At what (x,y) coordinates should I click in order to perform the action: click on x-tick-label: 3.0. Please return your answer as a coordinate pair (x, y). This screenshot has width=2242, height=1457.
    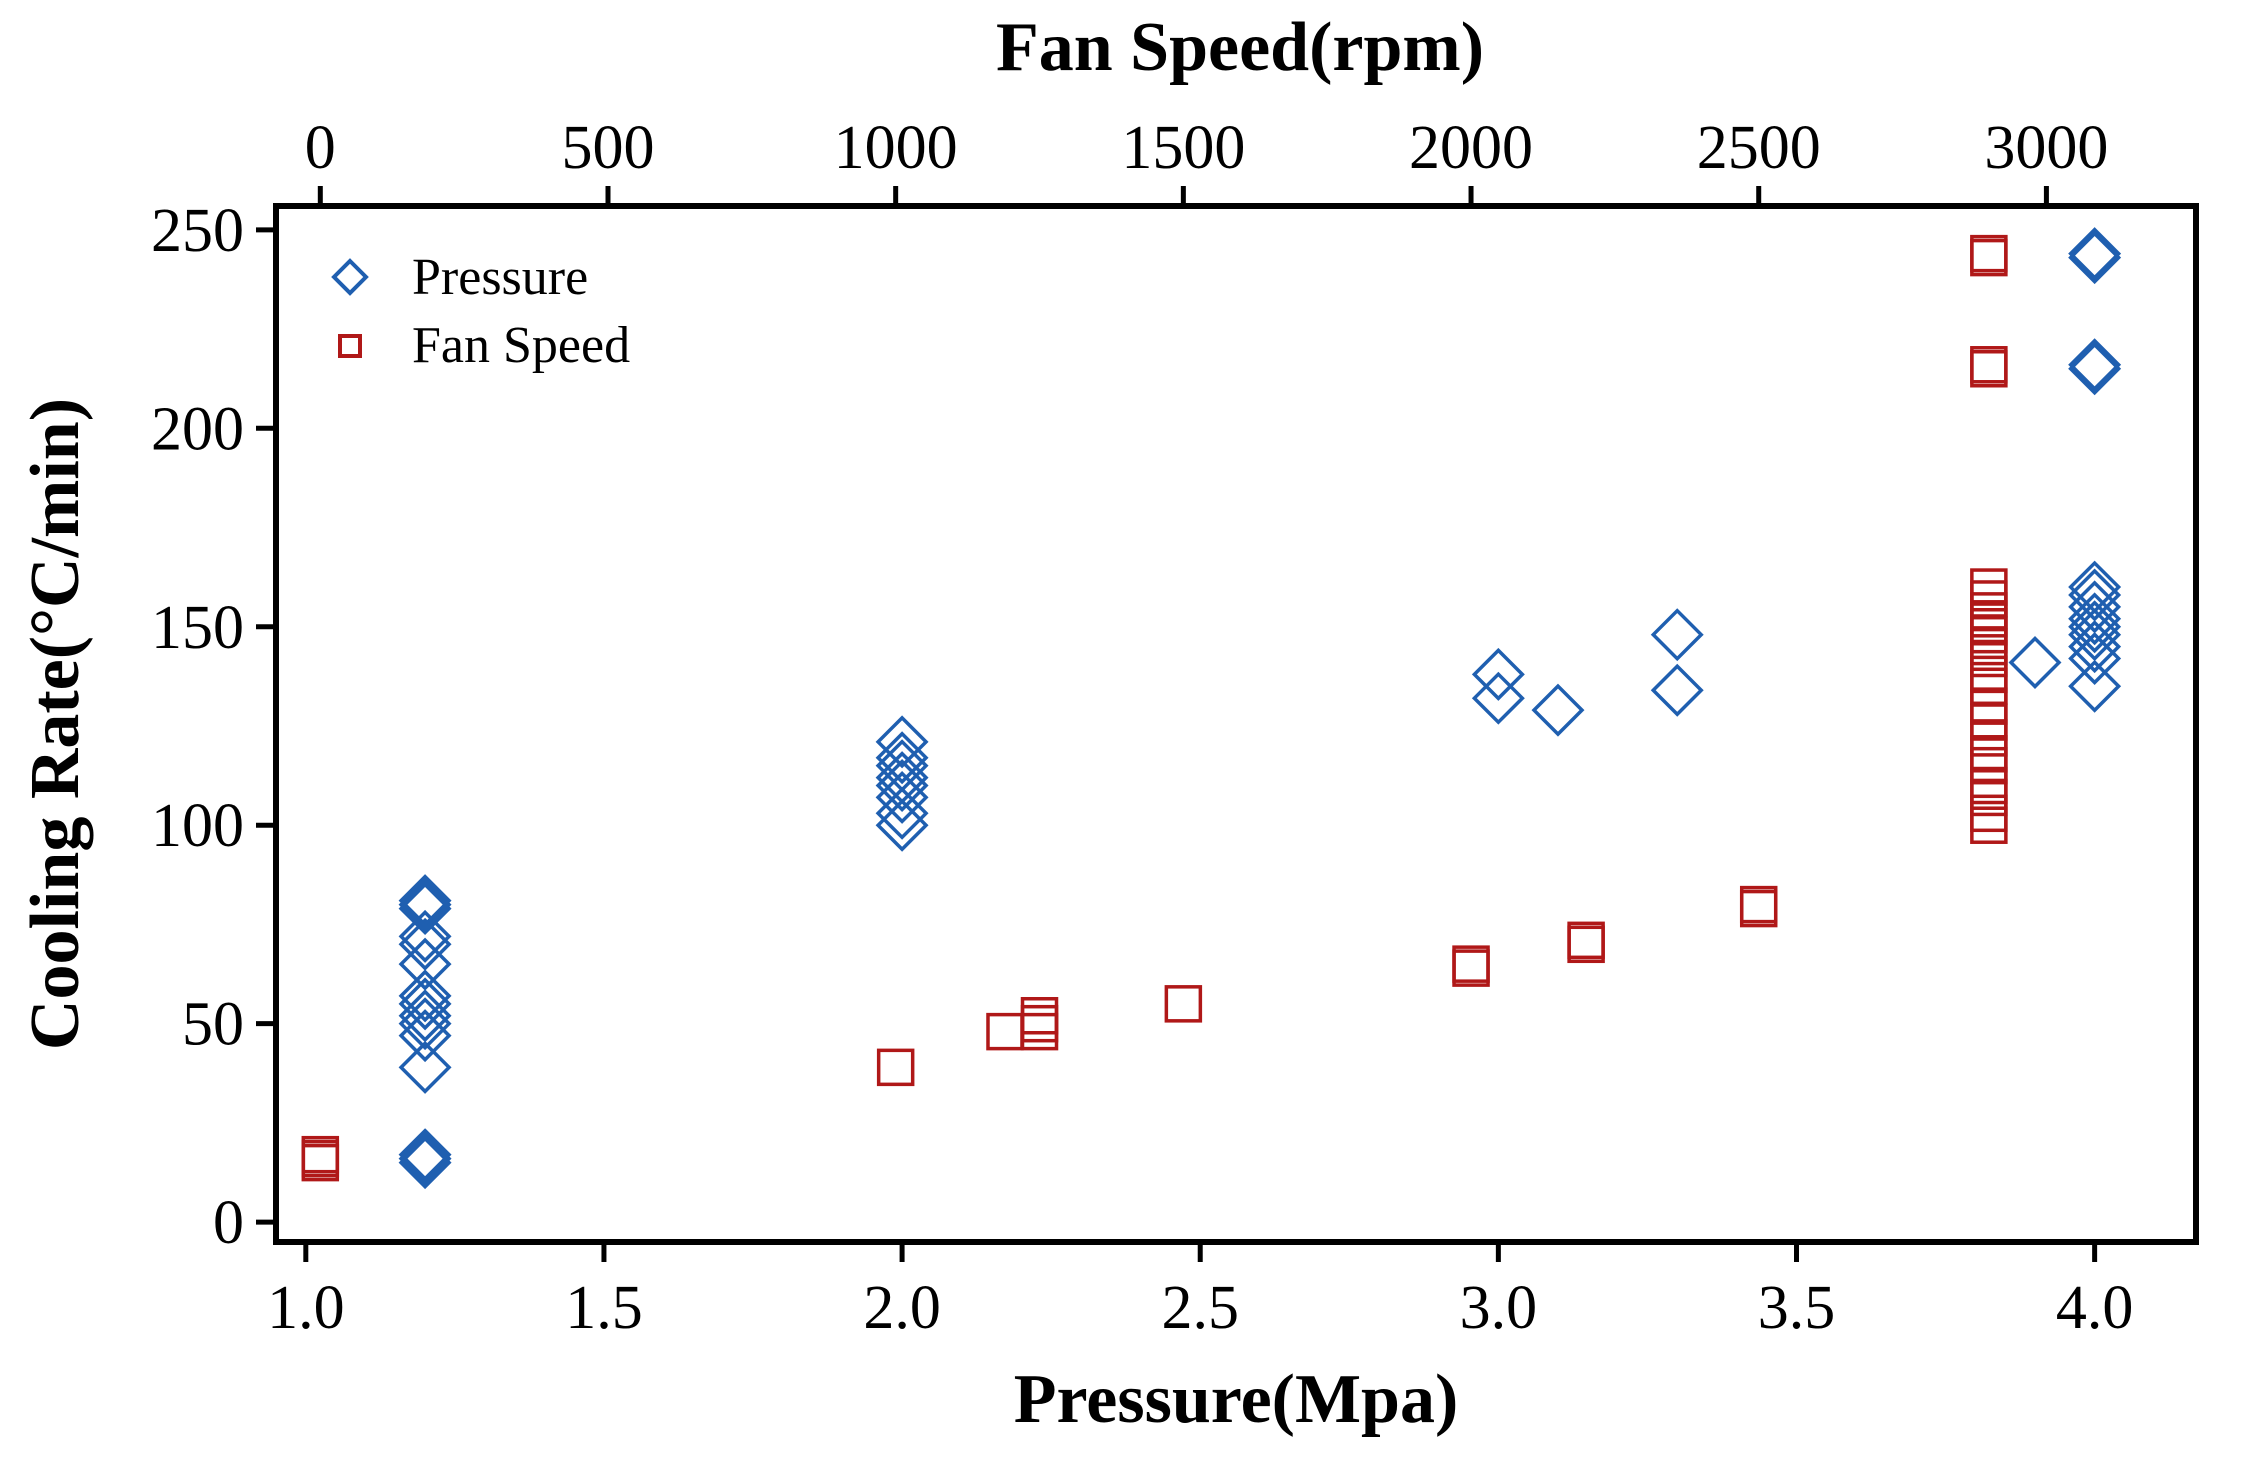
    Looking at the image, I should click on (1499, 1308).